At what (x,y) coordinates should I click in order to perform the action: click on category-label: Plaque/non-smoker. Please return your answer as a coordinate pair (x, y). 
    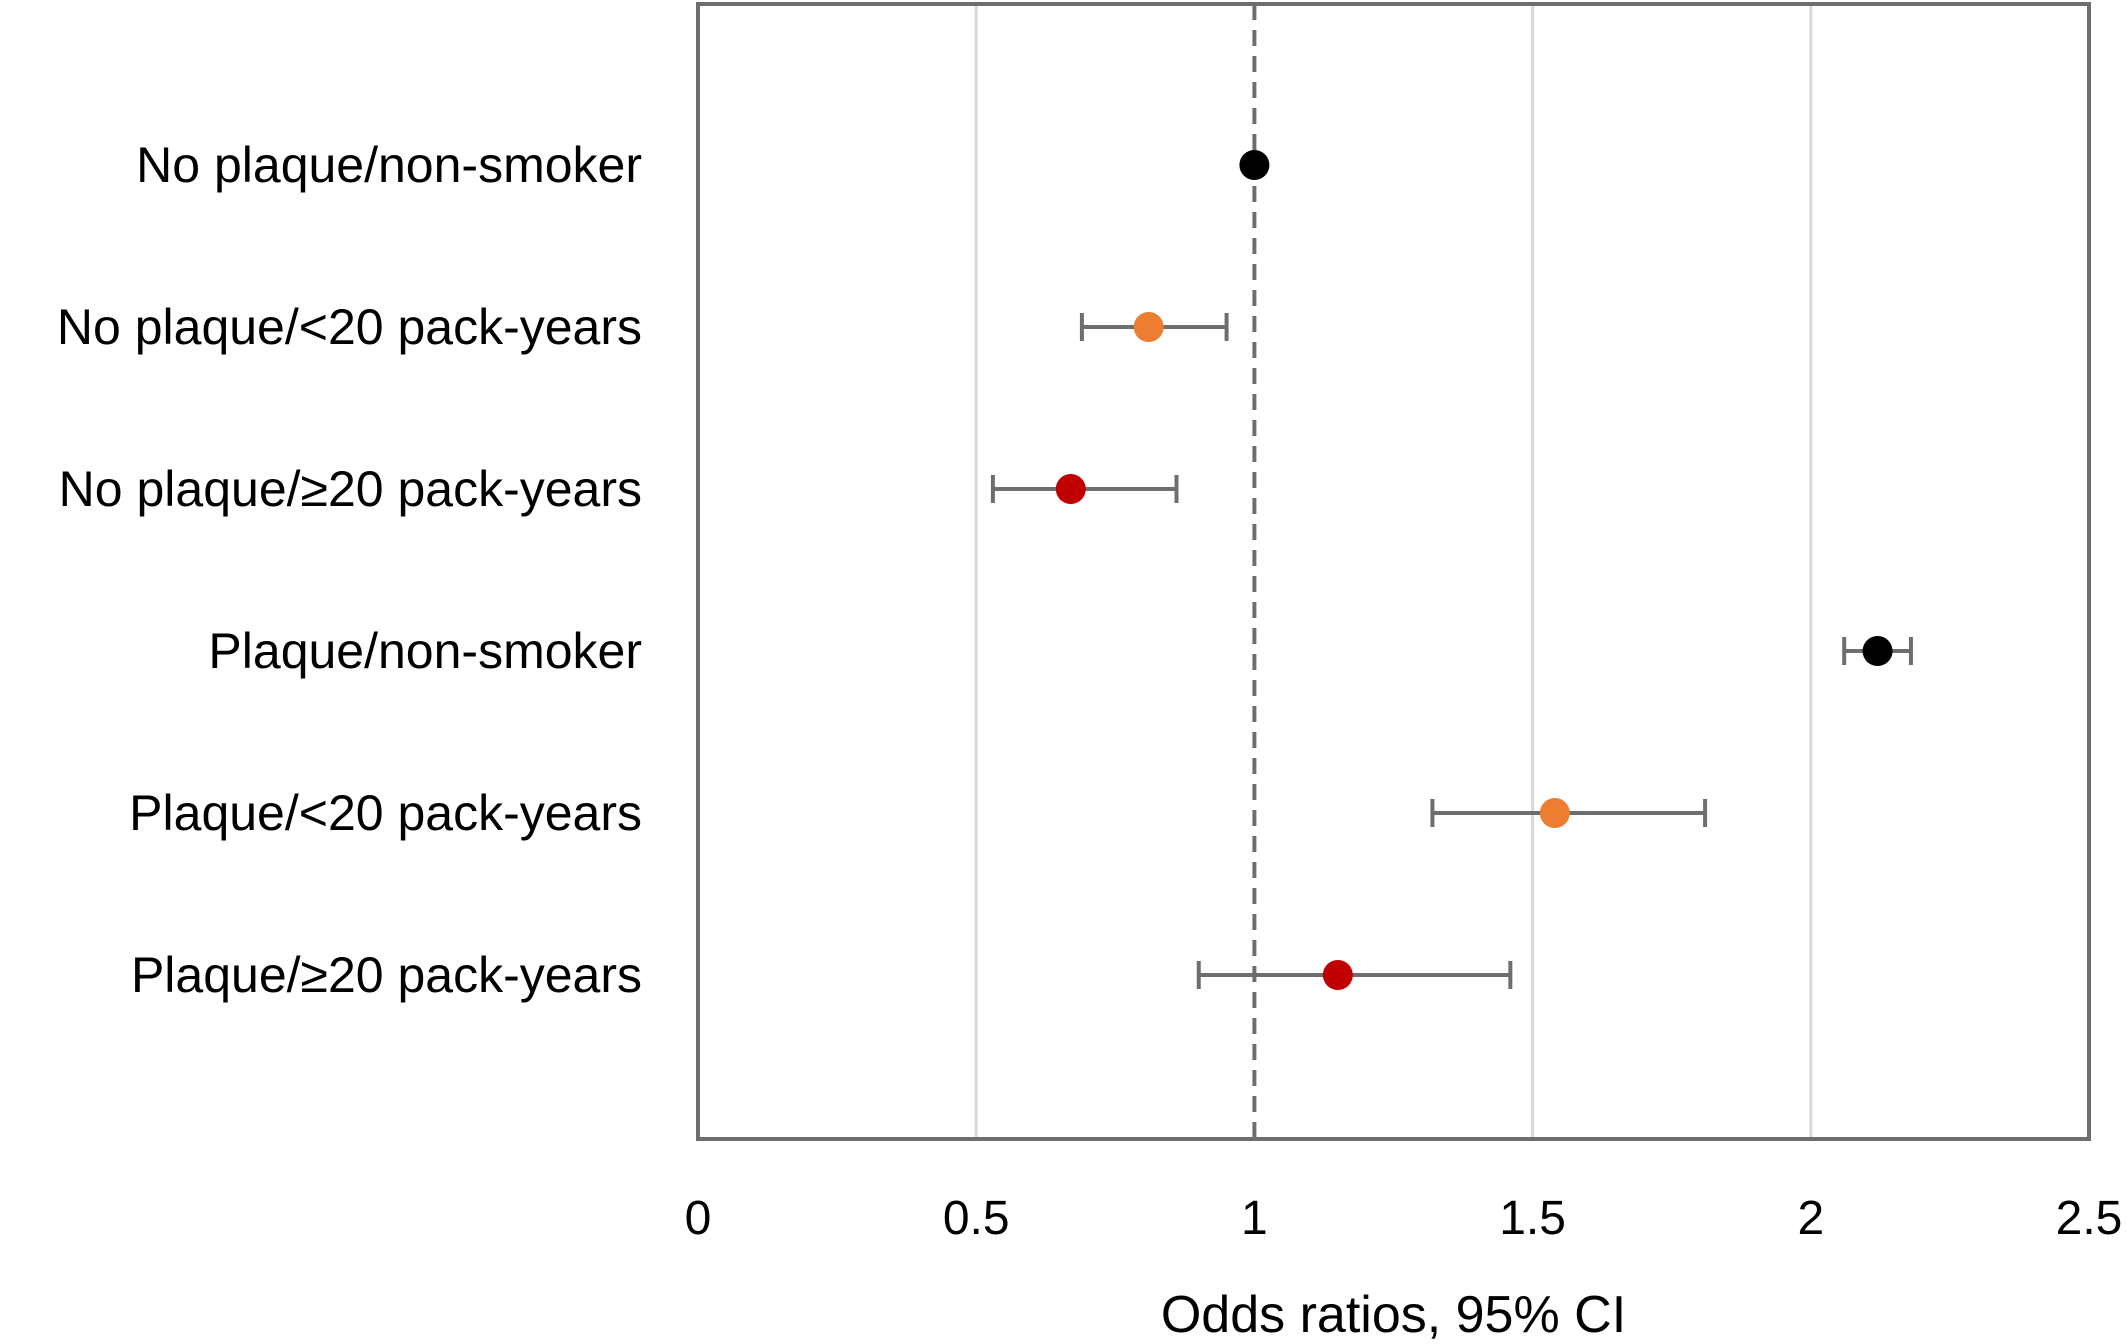
    Looking at the image, I should click on (425, 651).